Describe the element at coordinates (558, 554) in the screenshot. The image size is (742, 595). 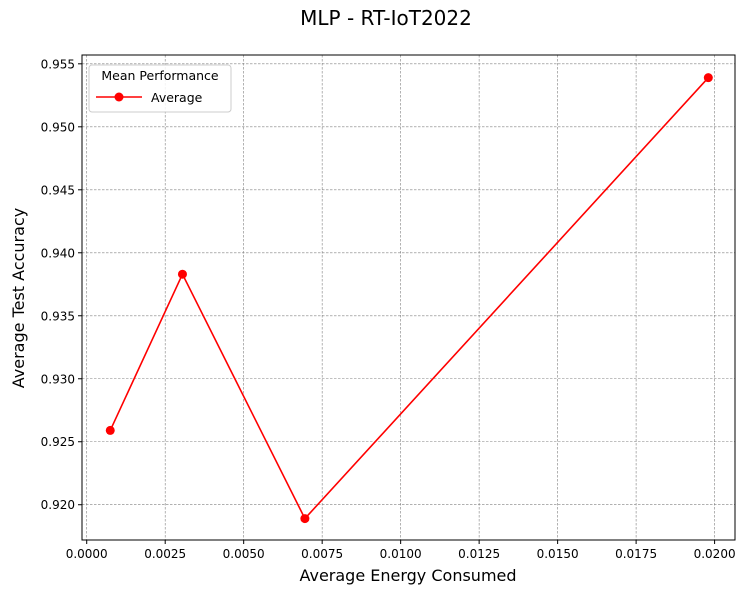
I see `x-tick-label: 0.0150` at that location.